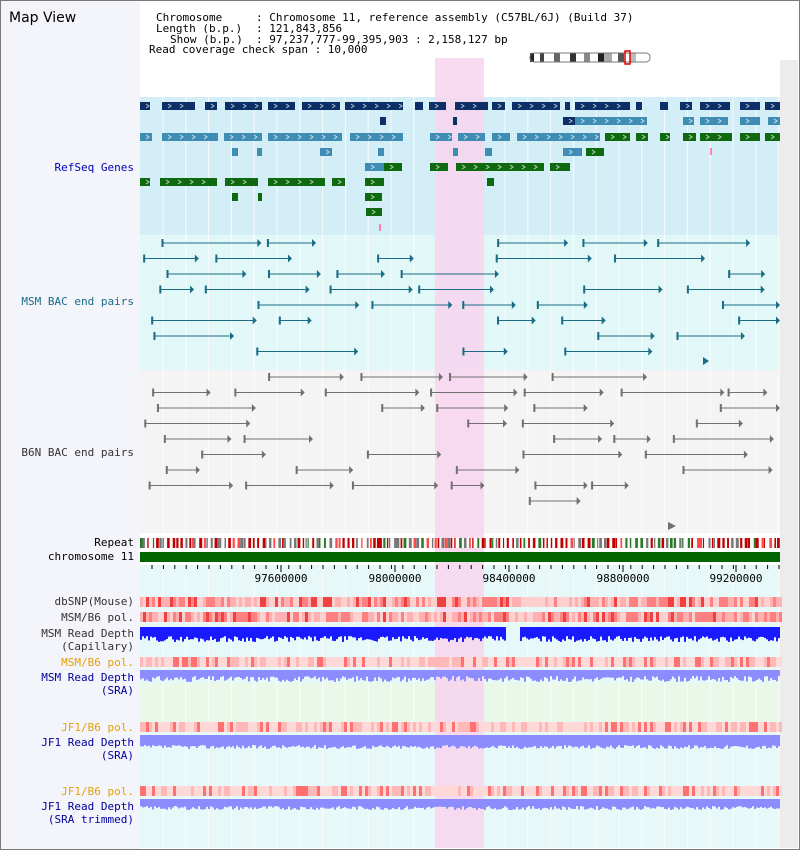 The width and height of the screenshot is (800, 850). I want to click on track-label-msm-b6-pol-2: MSM/B6 pol., so click(97, 662).